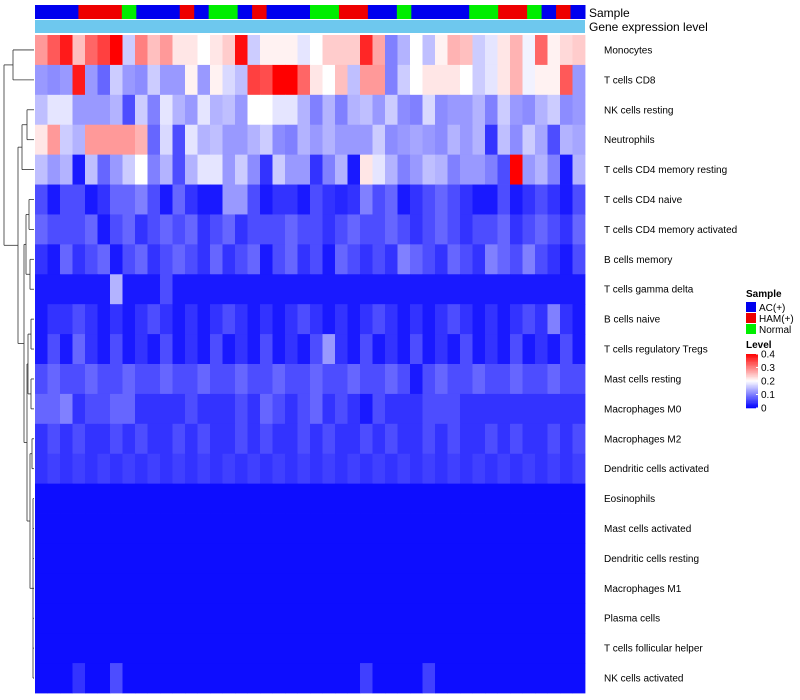 The width and height of the screenshot is (800, 700). I want to click on row-label: Mast cells resting, so click(642, 379).